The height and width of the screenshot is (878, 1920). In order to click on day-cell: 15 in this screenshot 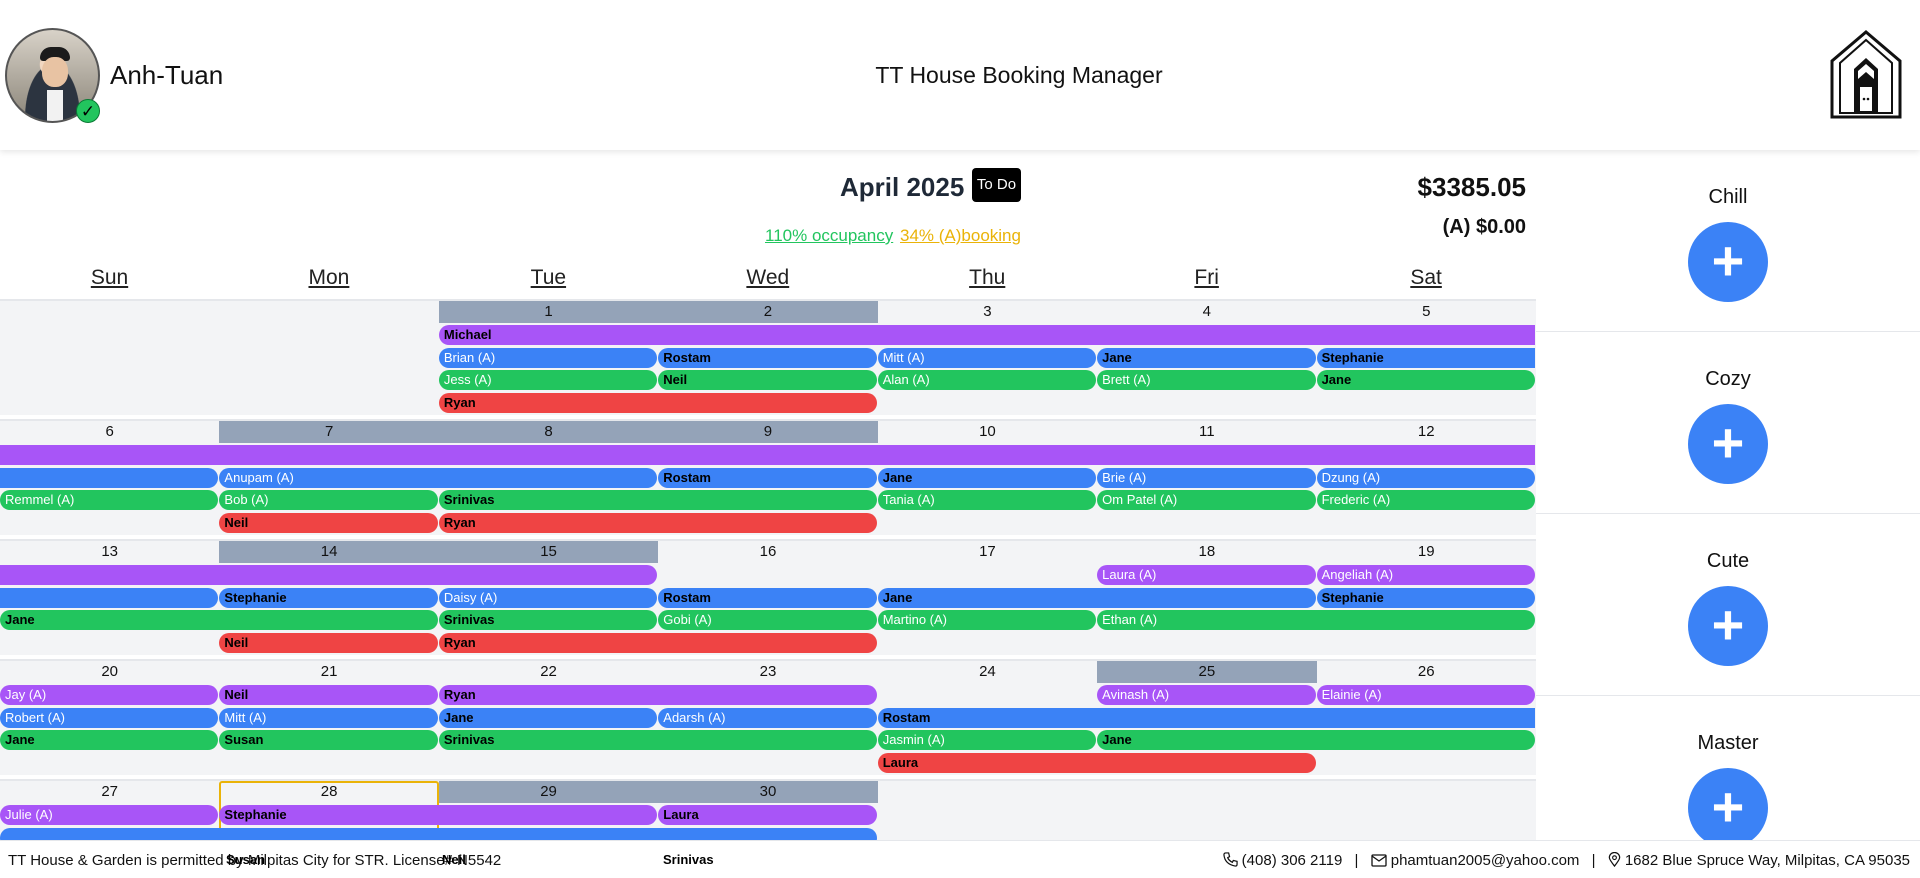, I will do `click(548, 552)`.